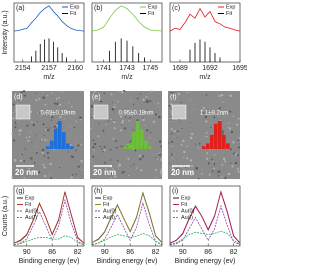 Image resolution: width=320 pixels, height=275 pixels. Describe the element at coordinates (98, 191) in the screenshot. I see `panel-label: (h)` at that location.